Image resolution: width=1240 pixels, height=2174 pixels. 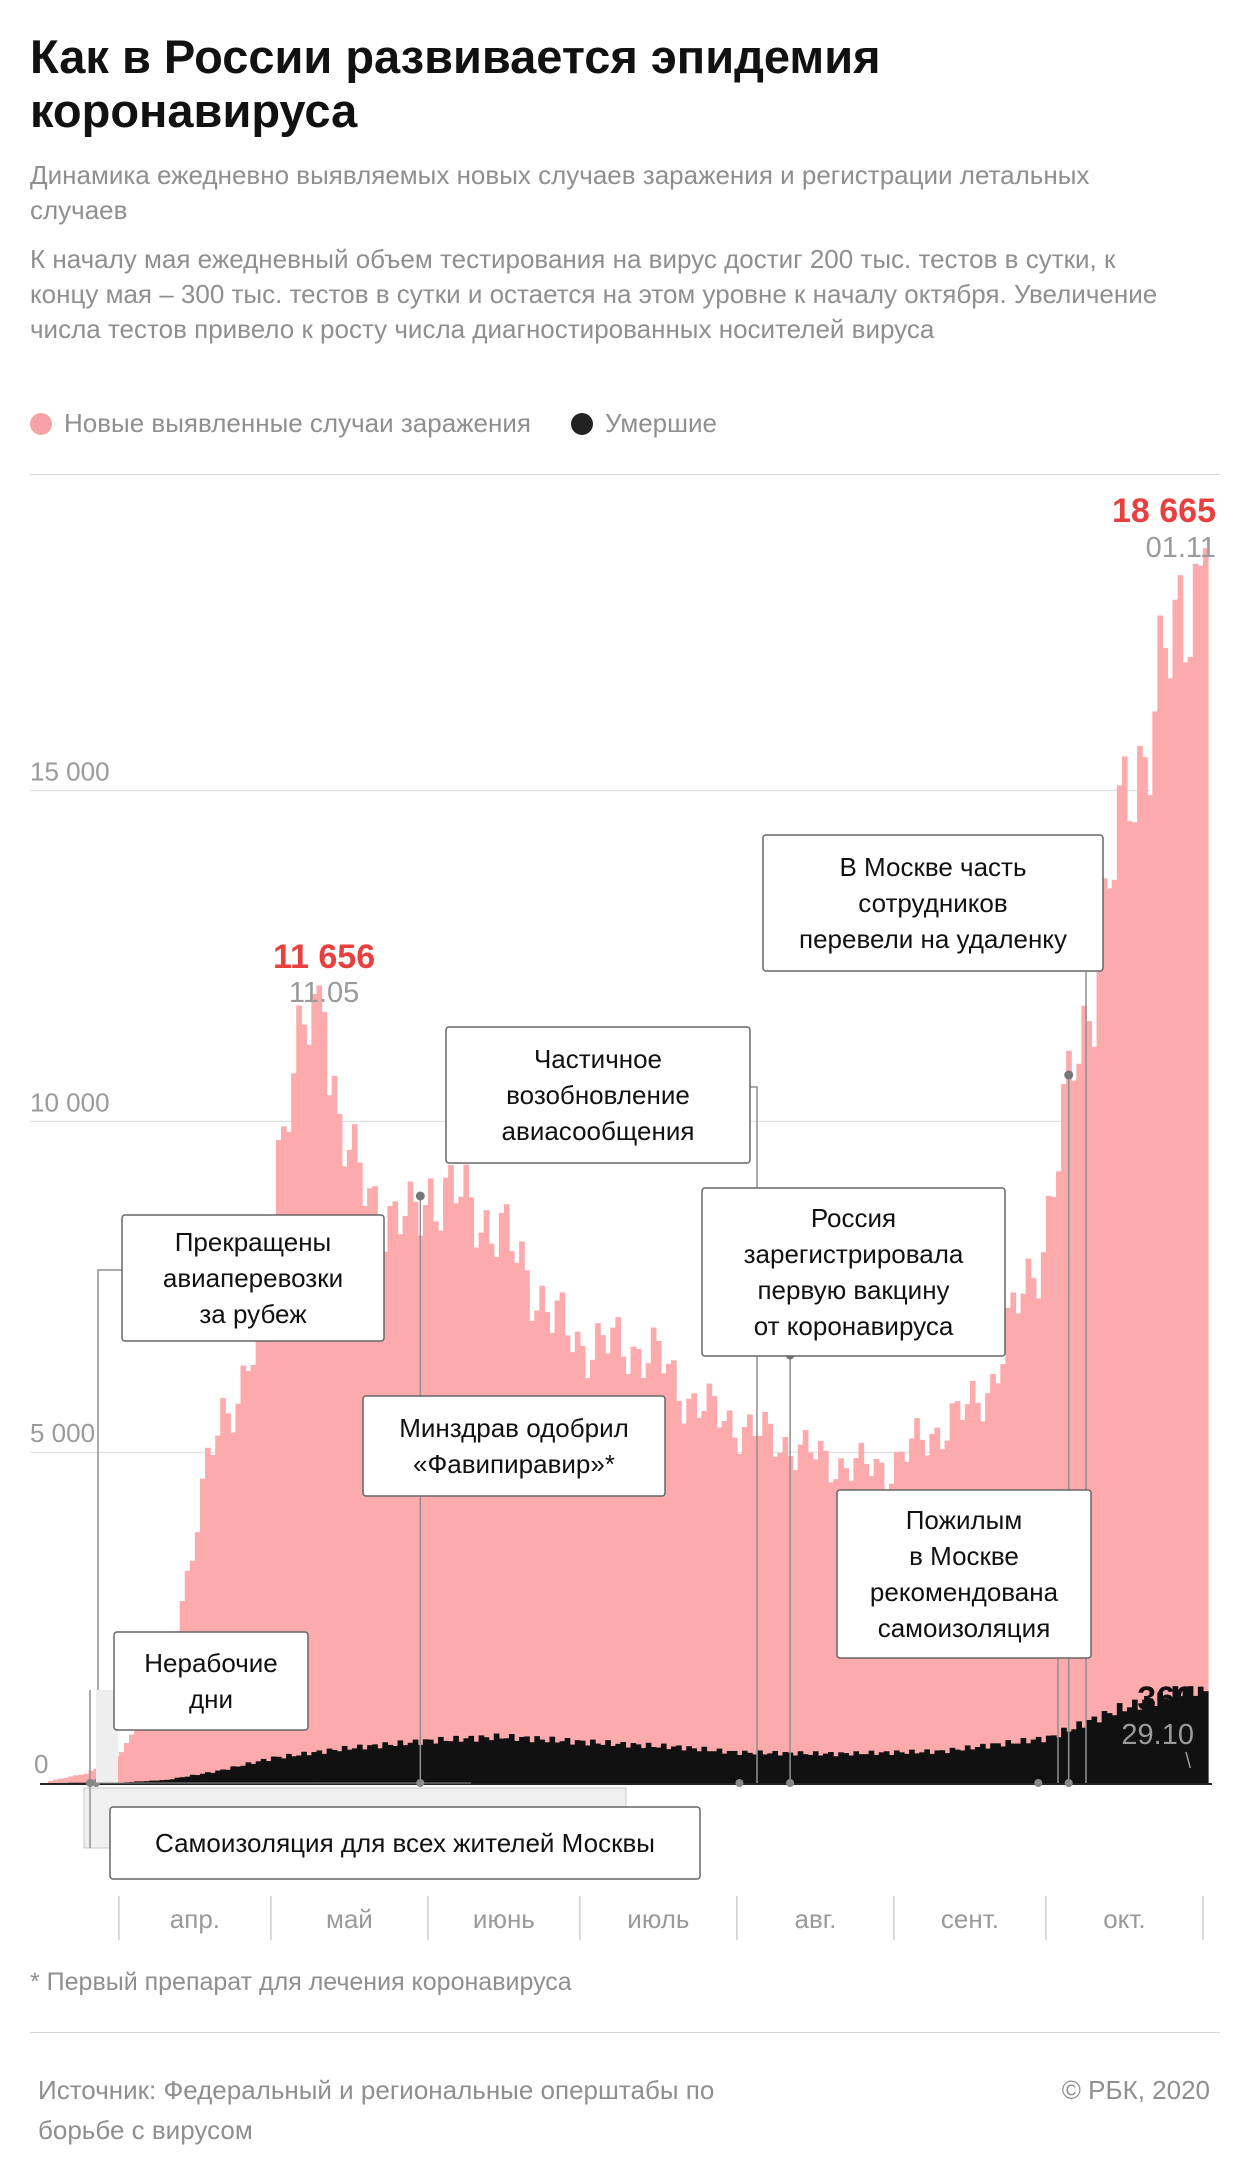 I want to click on annotation-text: Частичное, so click(x=598, y=1059).